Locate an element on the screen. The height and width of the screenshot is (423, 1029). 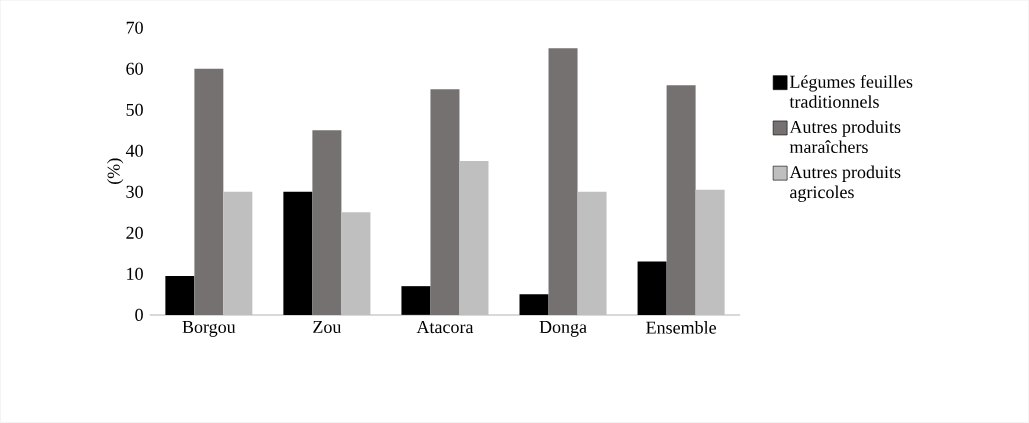
x-tick-label: Atacora is located at coordinates (445, 327).